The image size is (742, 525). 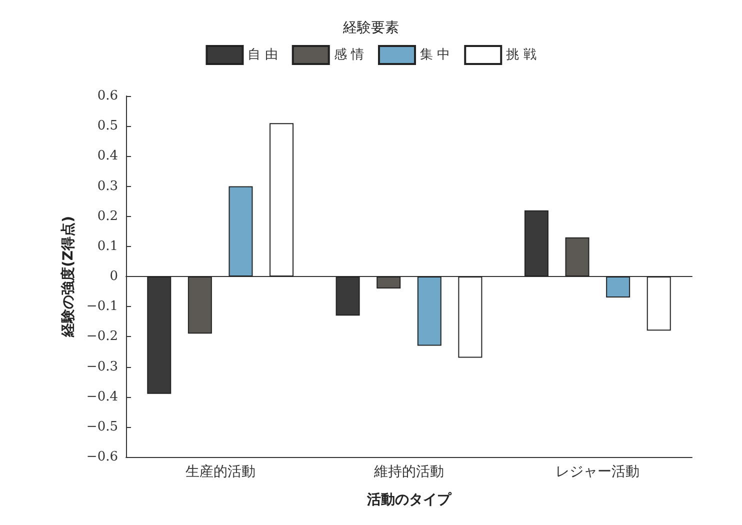 What do you see at coordinates (107, 216) in the screenshot?
I see `y-tick-label: 0.2` at bounding box center [107, 216].